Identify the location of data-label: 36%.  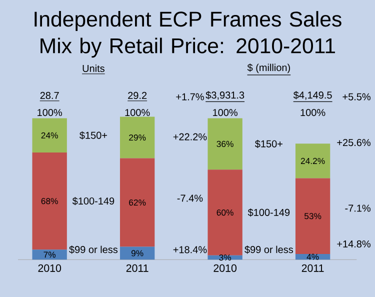
(225, 144).